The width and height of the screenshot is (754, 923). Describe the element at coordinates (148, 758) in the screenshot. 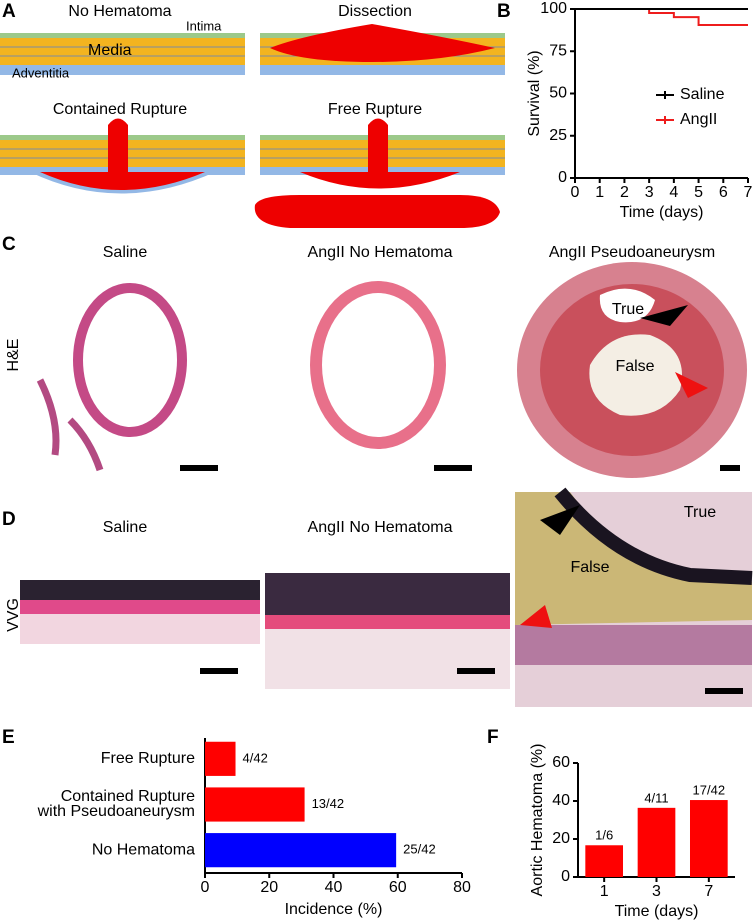

I see `category-label: Free Rupture` at that location.